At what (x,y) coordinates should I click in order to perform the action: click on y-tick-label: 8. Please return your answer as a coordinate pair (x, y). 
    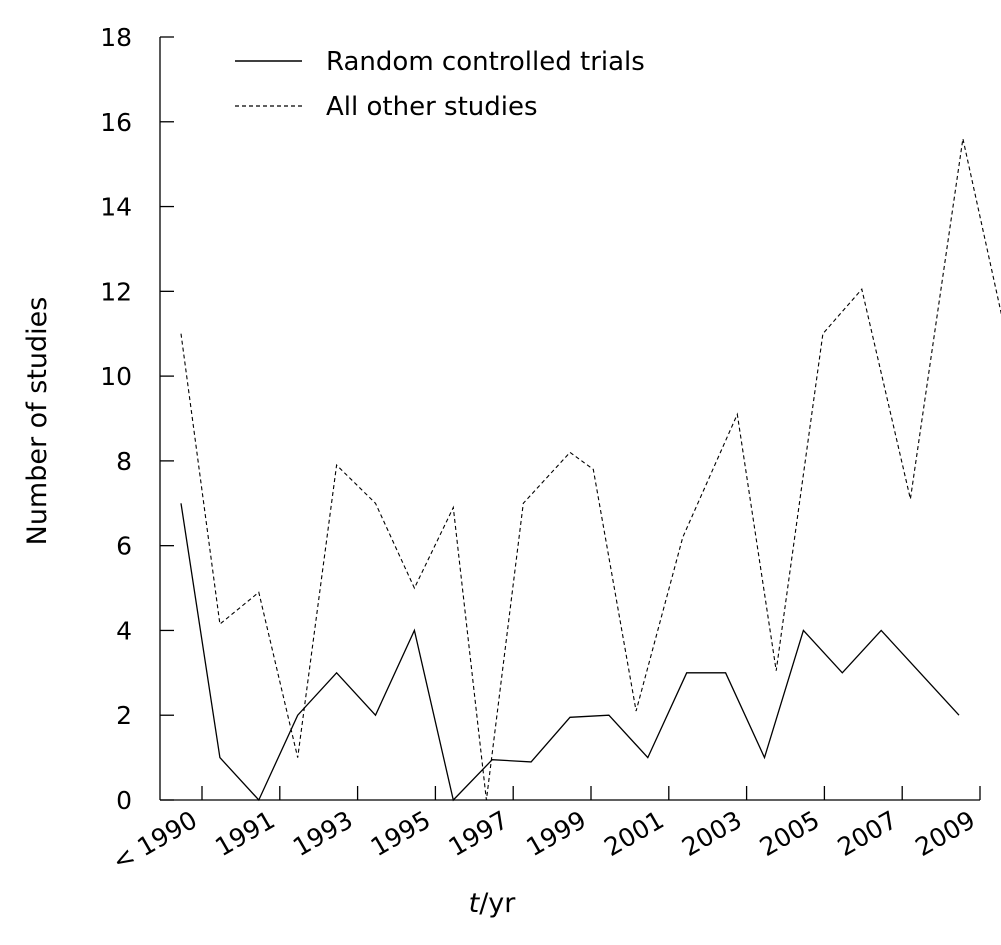
    Looking at the image, I should click on (124, 461).